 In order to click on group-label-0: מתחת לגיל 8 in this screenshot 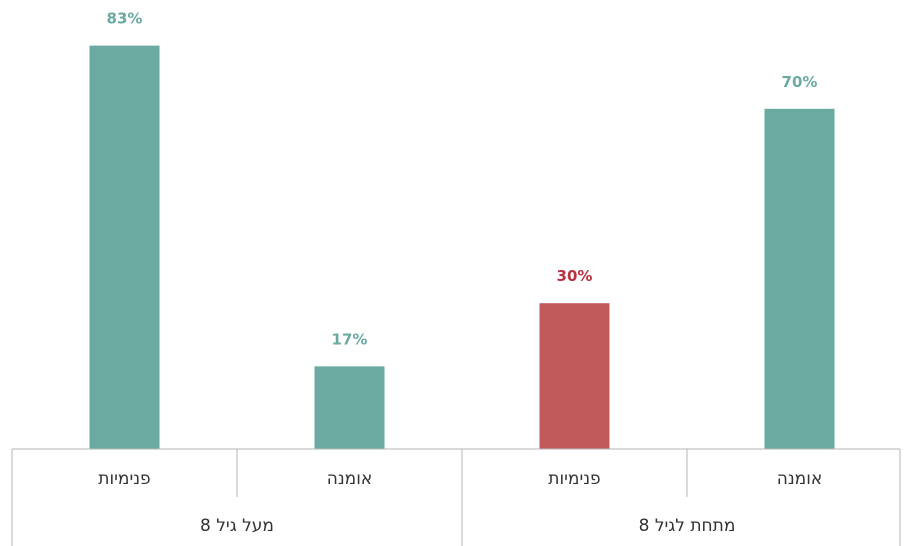, I will do `click(687, 526)`.